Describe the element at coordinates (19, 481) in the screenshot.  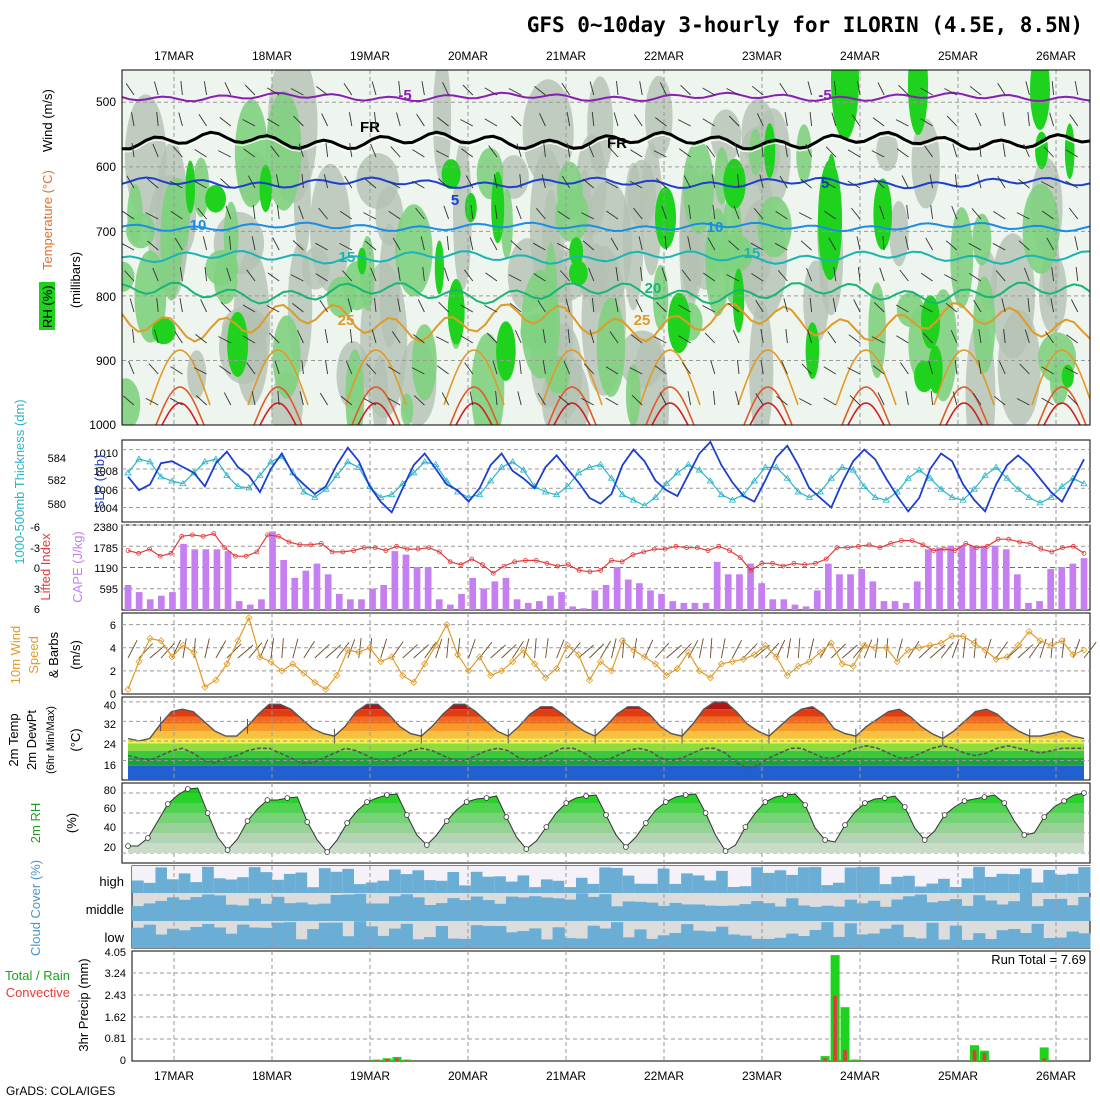
I see `thickness-ylabel: 1000-500mb Thickness (dm)` at that location.